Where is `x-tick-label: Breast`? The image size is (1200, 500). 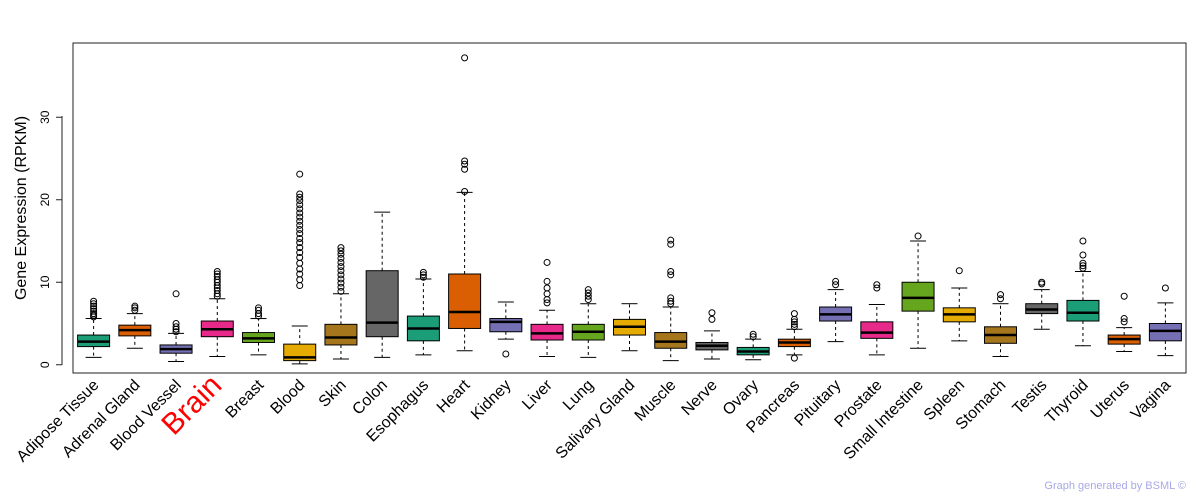
x-tick-label: Breast is located at coordinates (245, 398).